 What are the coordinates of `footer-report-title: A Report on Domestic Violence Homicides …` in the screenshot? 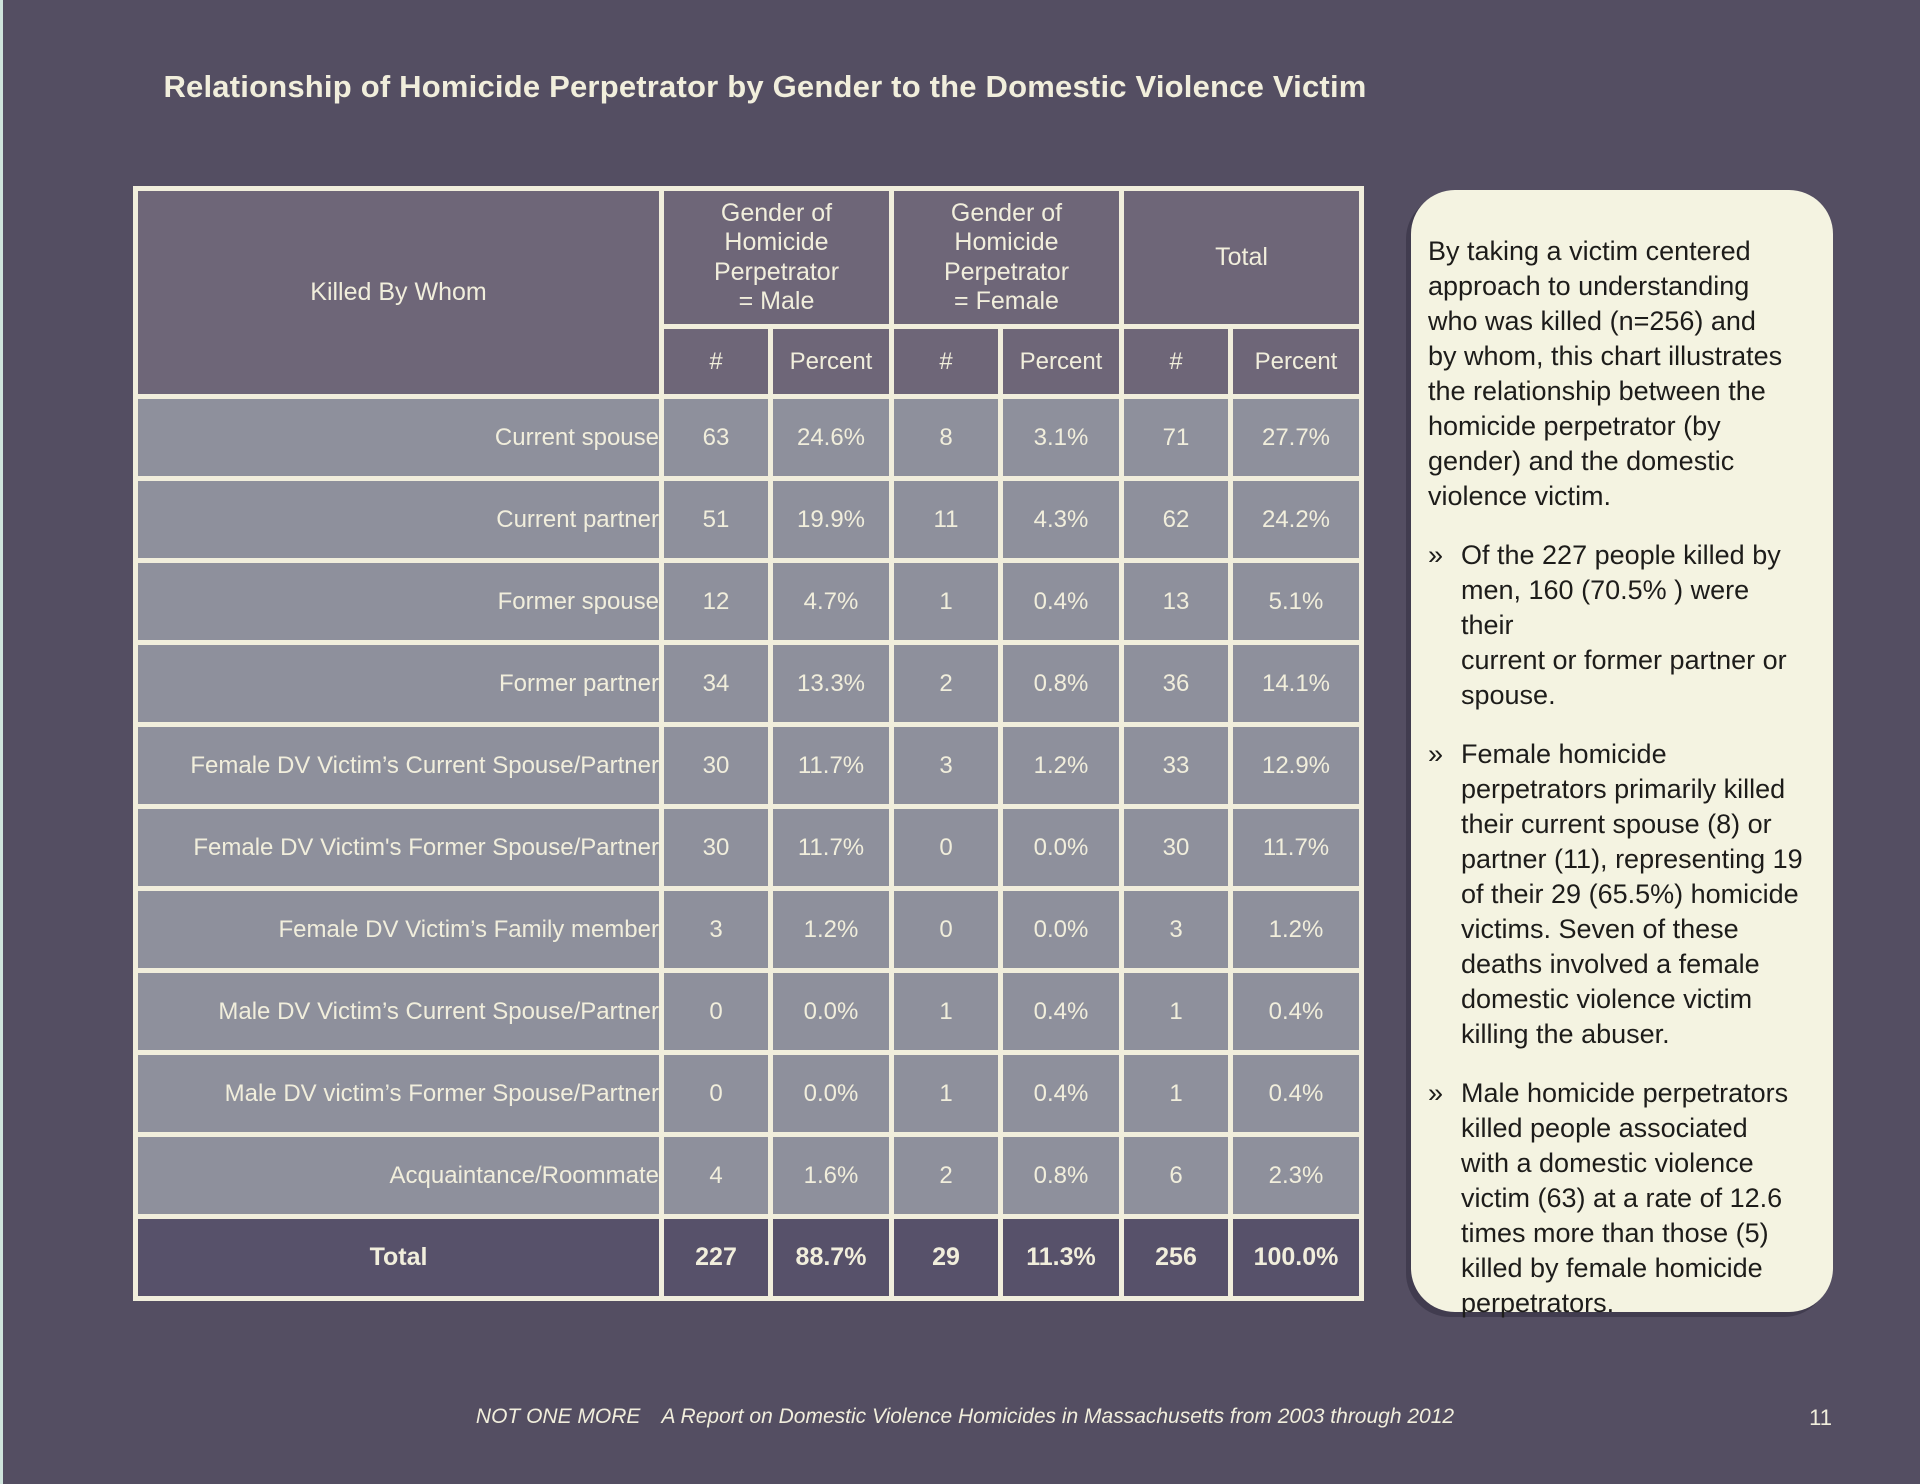 It's located at (1058, 1416).